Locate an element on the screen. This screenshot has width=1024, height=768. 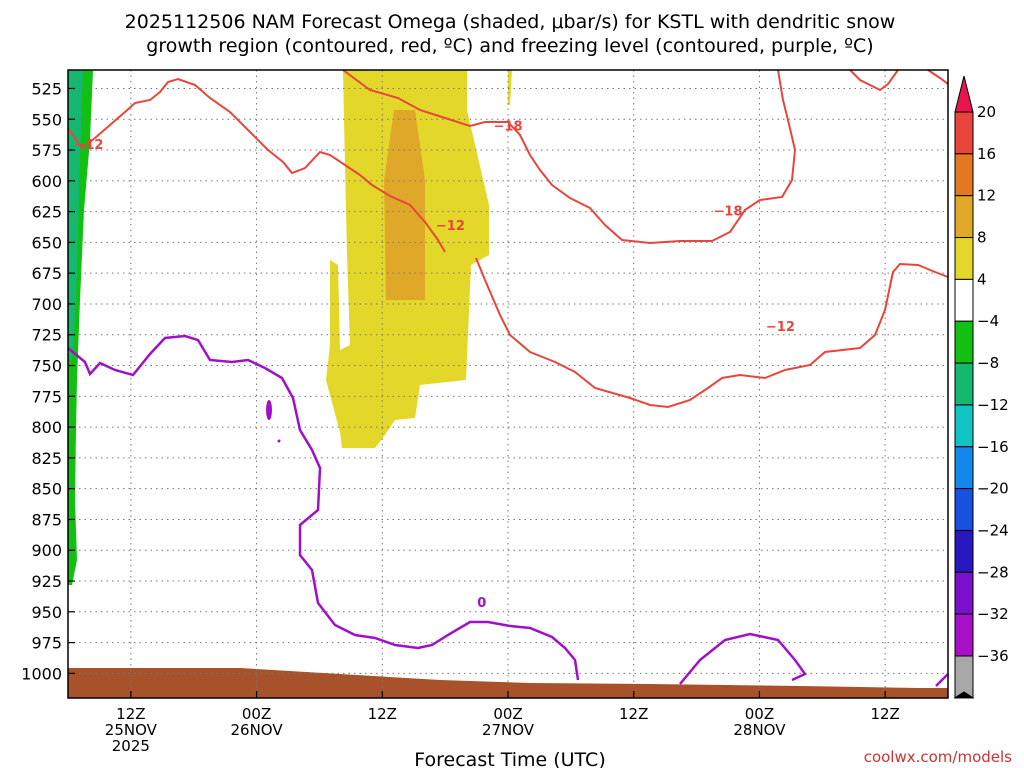
colorbar-label: 12 is located at coordinates (986, 196).